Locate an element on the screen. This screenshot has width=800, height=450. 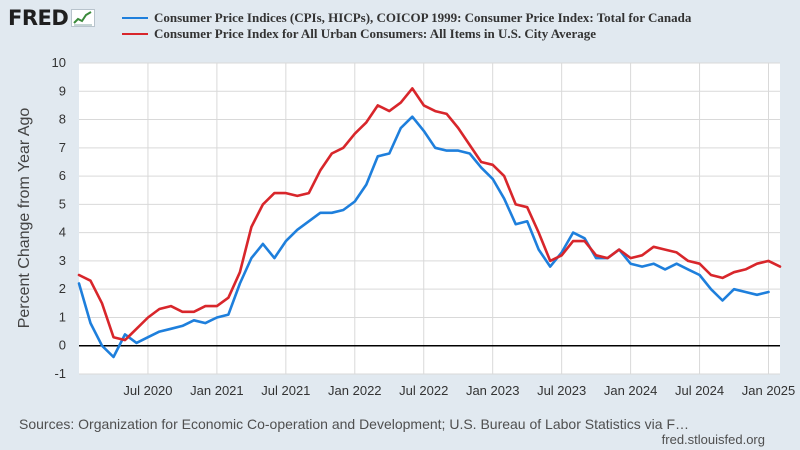
x-tick-label: Jan 2023 is located at coordinates (493, 390).